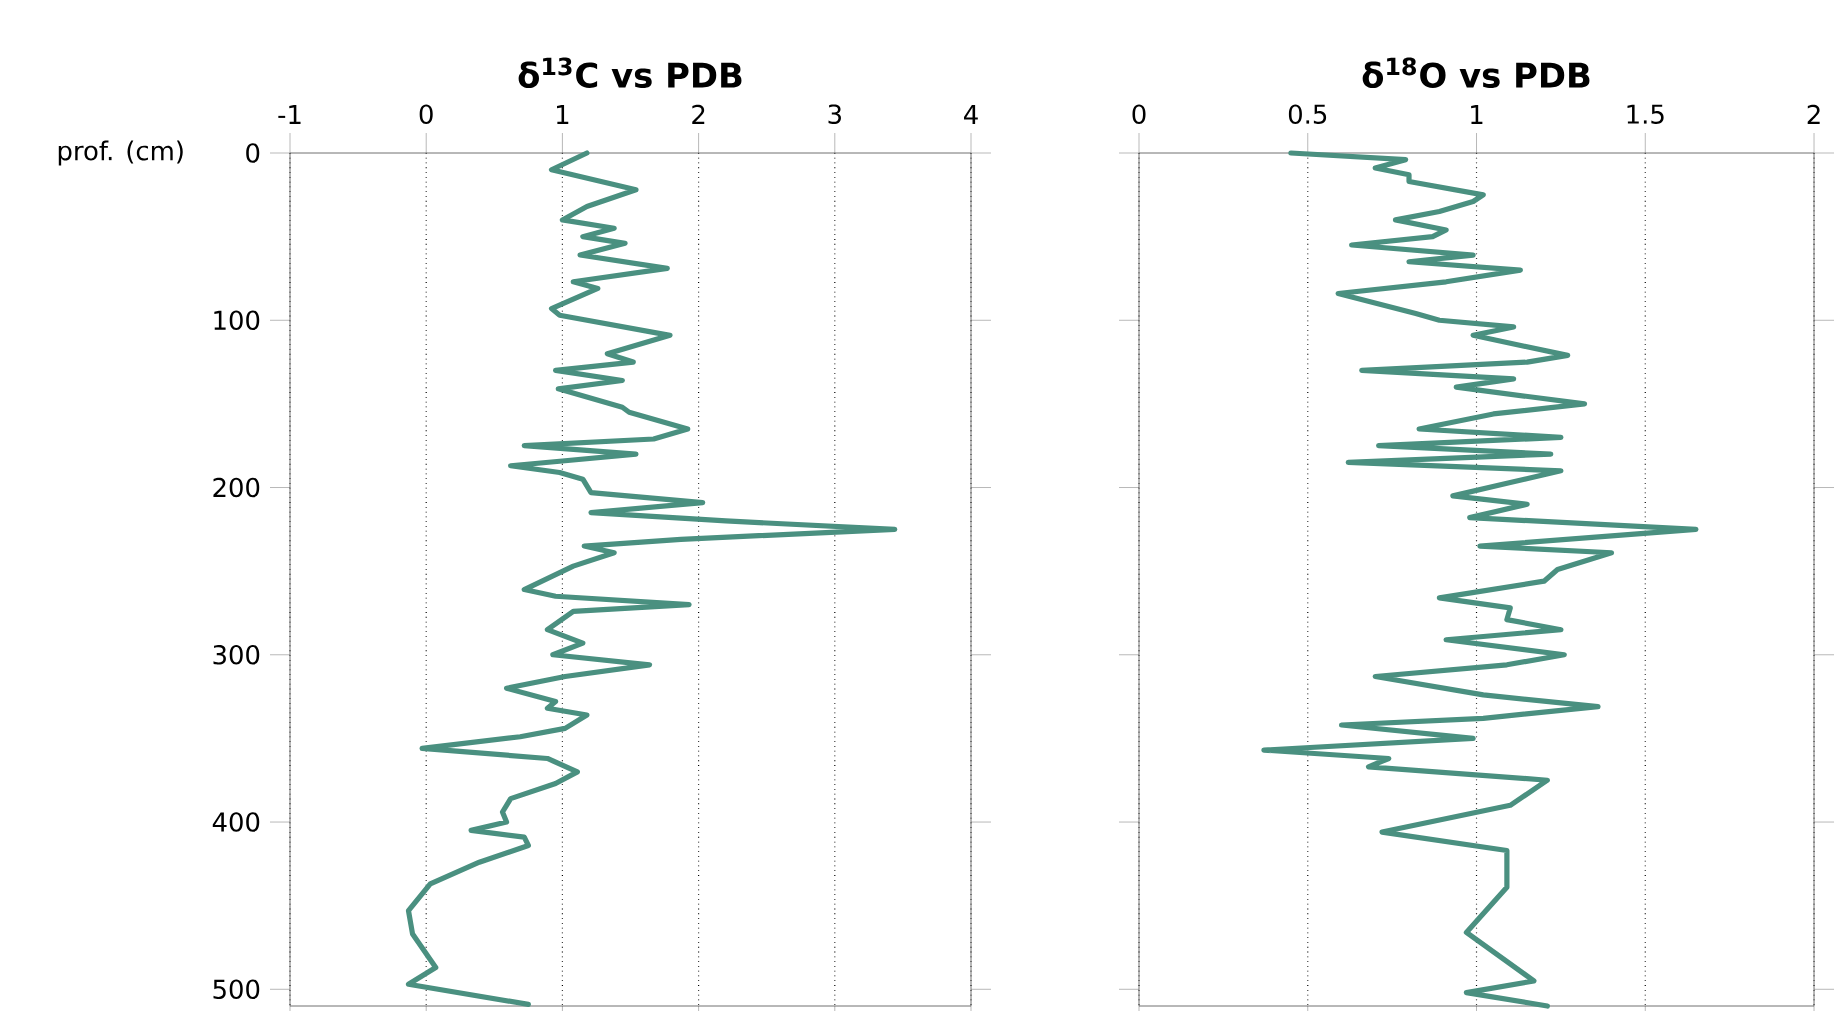 The height and width of the screenshot is (1011, 1835). What do you see at coordinates (236, 487) in the screenshot?
I see `y-tick-label: 200` at bounding box center [236, 487].